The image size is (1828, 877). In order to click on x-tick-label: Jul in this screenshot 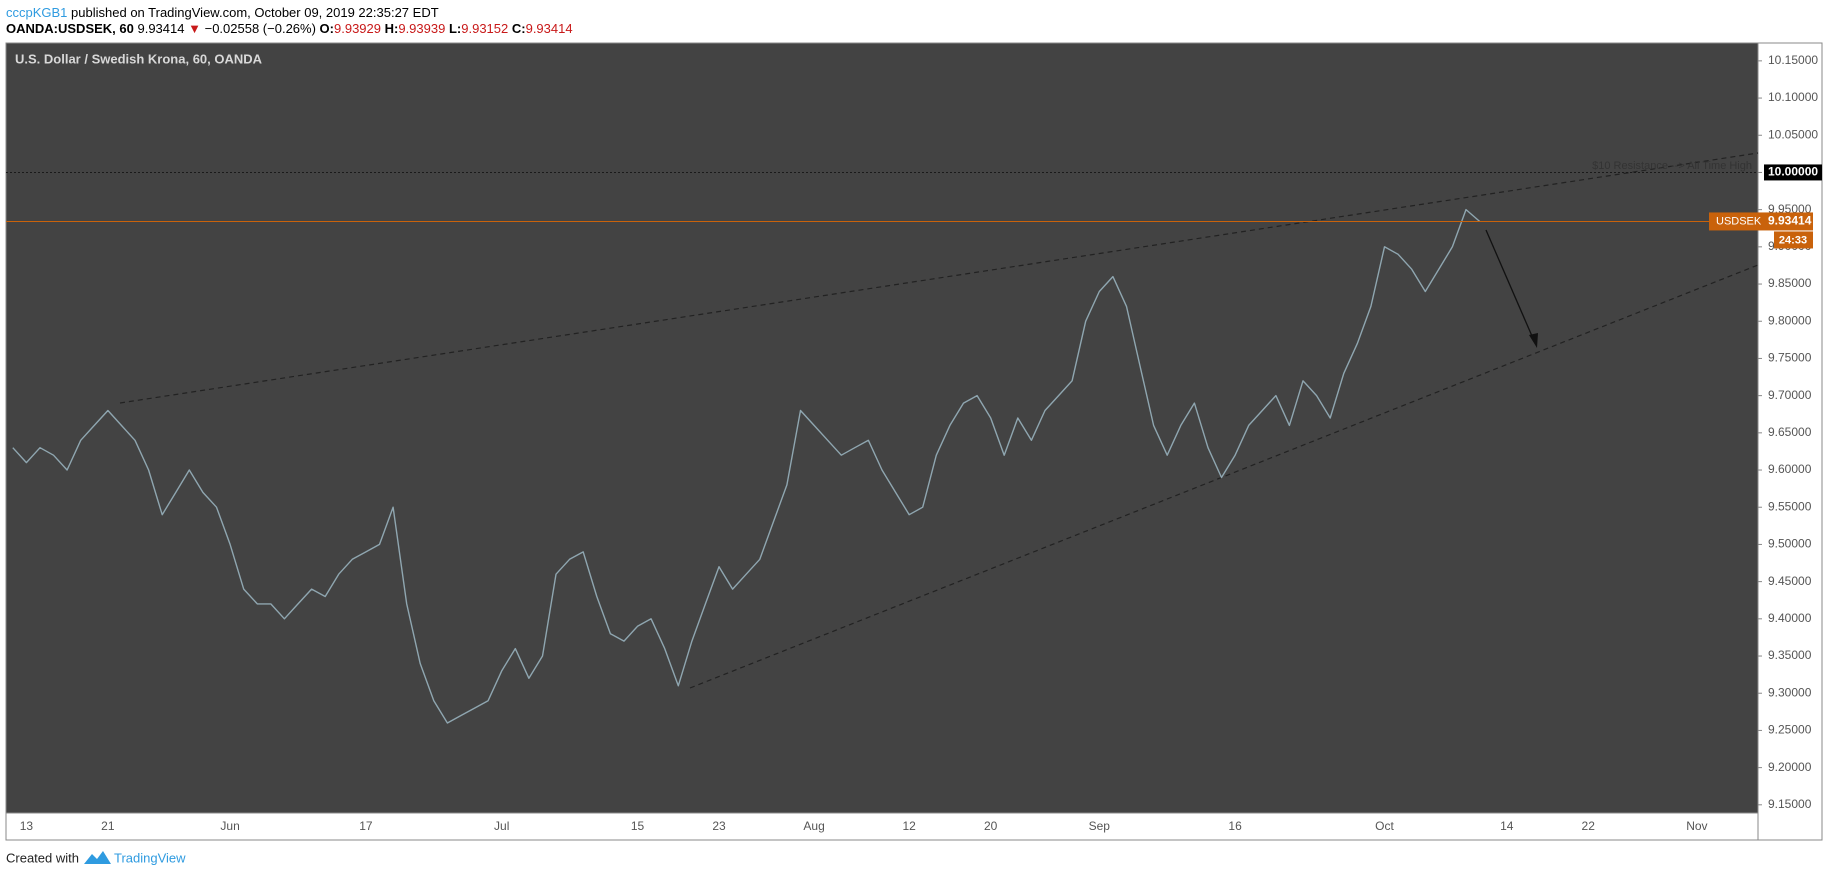, I will do `click(501, 826)`.